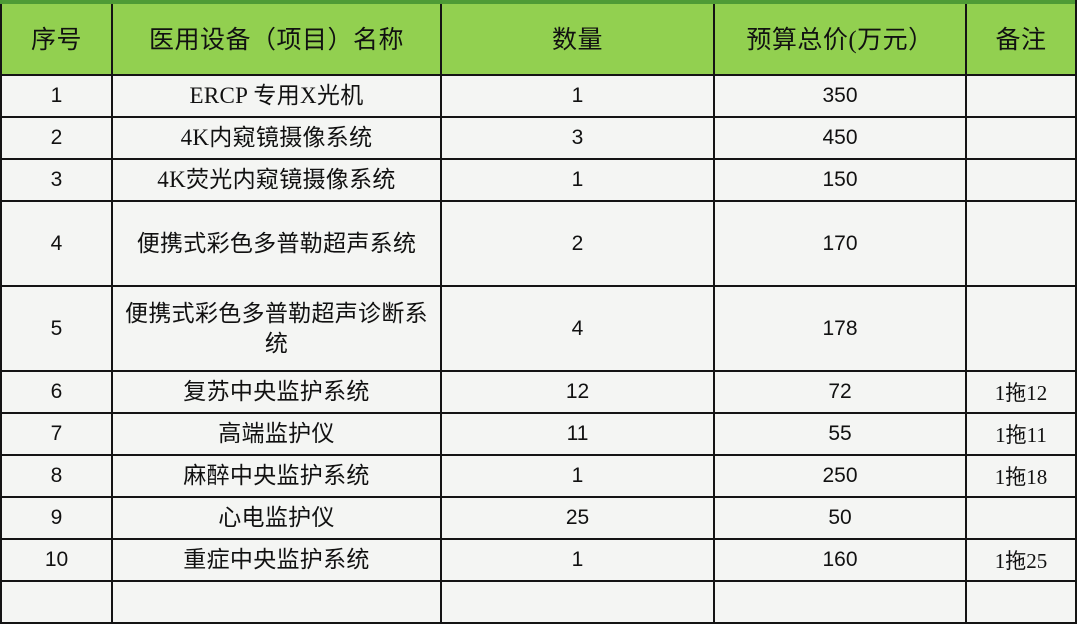 The width and height of the screenshot is (1080, 624). Describe the element at coordinates (577, 392) in the screenshot. I see `cell-qty: 12` at that location.